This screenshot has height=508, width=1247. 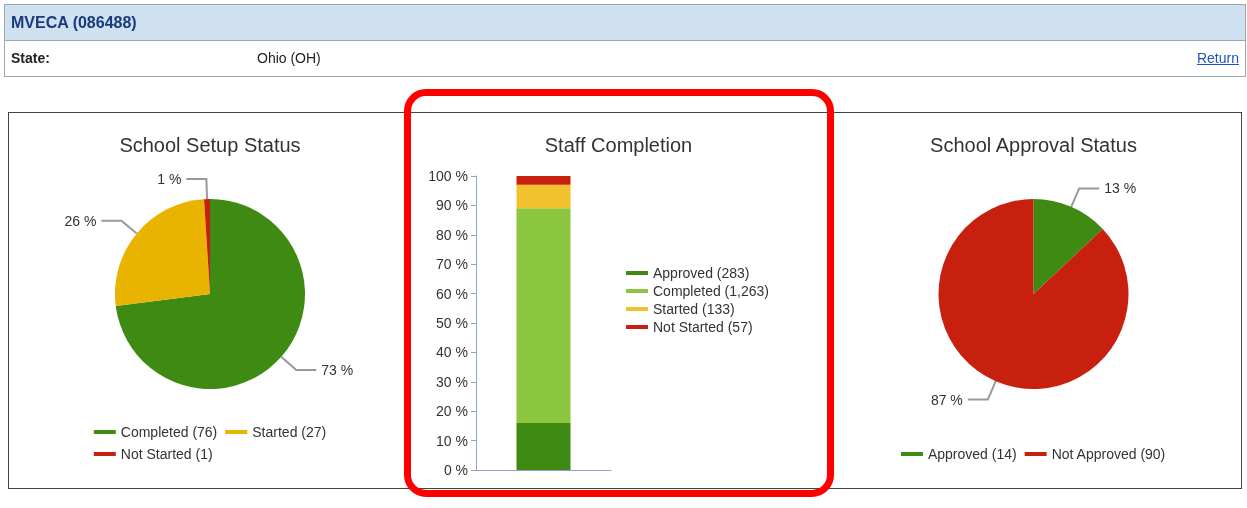 I want to click on y-tick-label: 60 %, so click(x=452, y=293).